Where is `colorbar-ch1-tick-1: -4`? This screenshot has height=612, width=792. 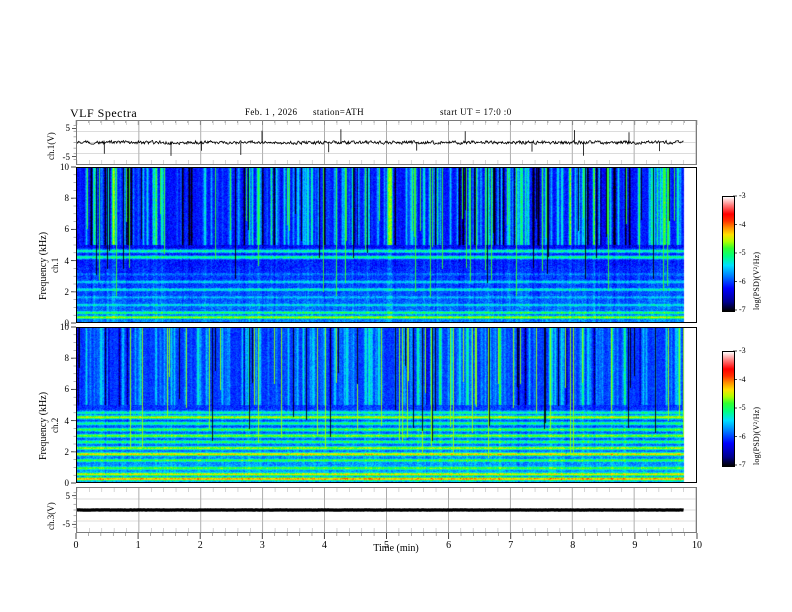 colorbar-ch1-tick-1: -4 is located at coordinates (742, 224).